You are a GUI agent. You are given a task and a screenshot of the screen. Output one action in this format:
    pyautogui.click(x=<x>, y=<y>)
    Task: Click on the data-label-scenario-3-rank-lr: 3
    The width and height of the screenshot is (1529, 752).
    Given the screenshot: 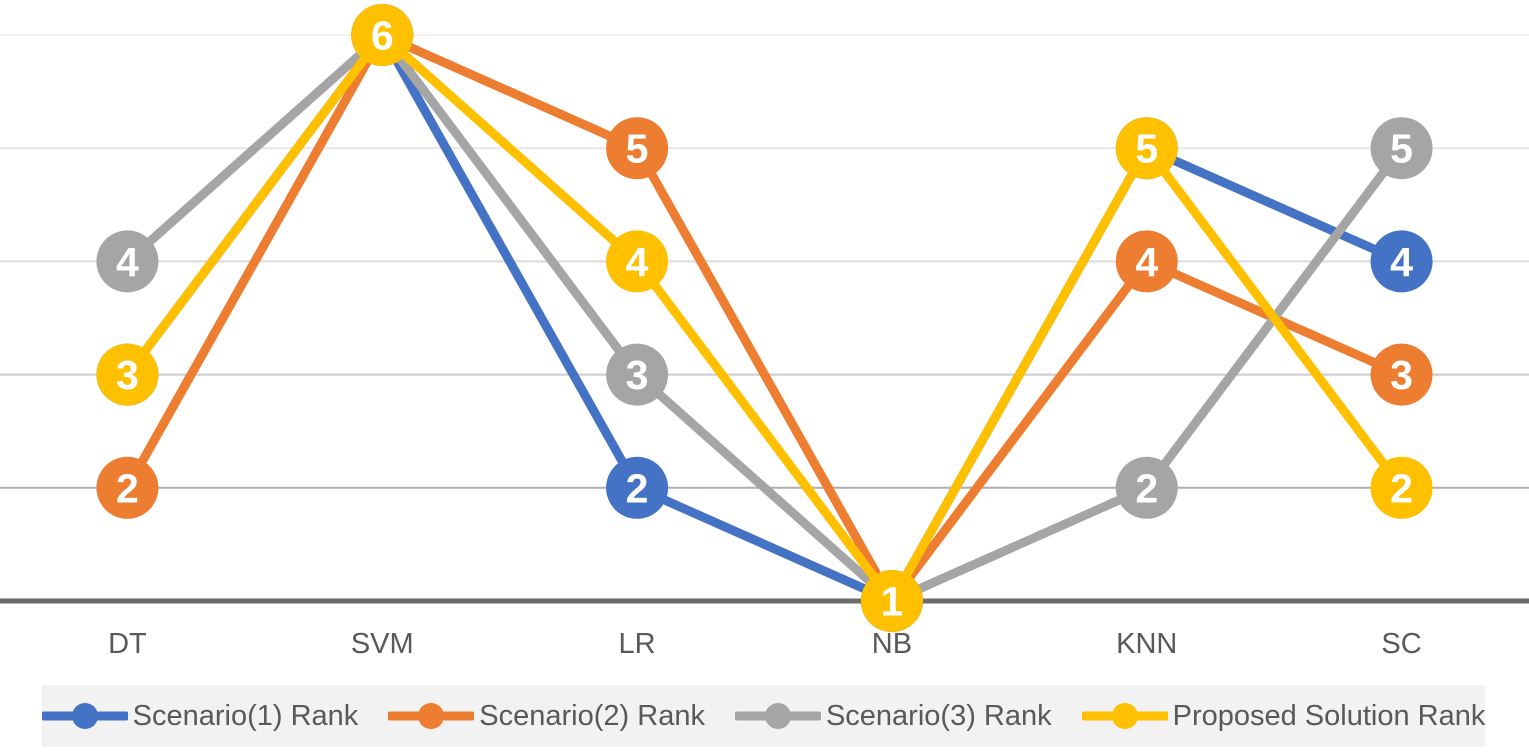 What is the action you would take?
    pyautogui.click(x=637, y=375)
    